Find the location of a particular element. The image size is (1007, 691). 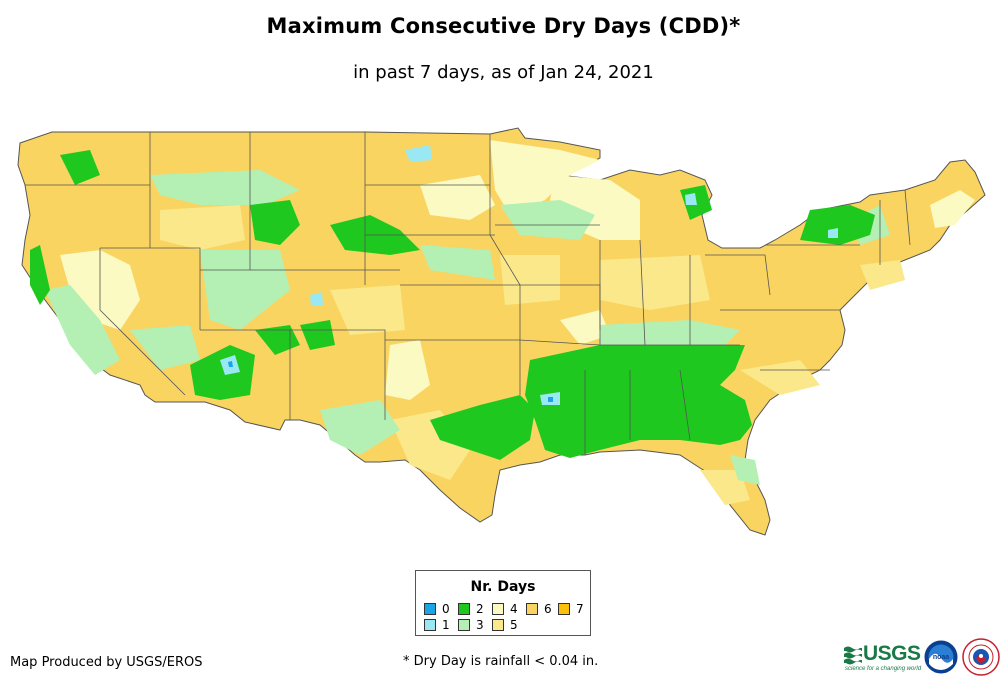

legend-label-4: 4 is located at coordinates (514, 609).